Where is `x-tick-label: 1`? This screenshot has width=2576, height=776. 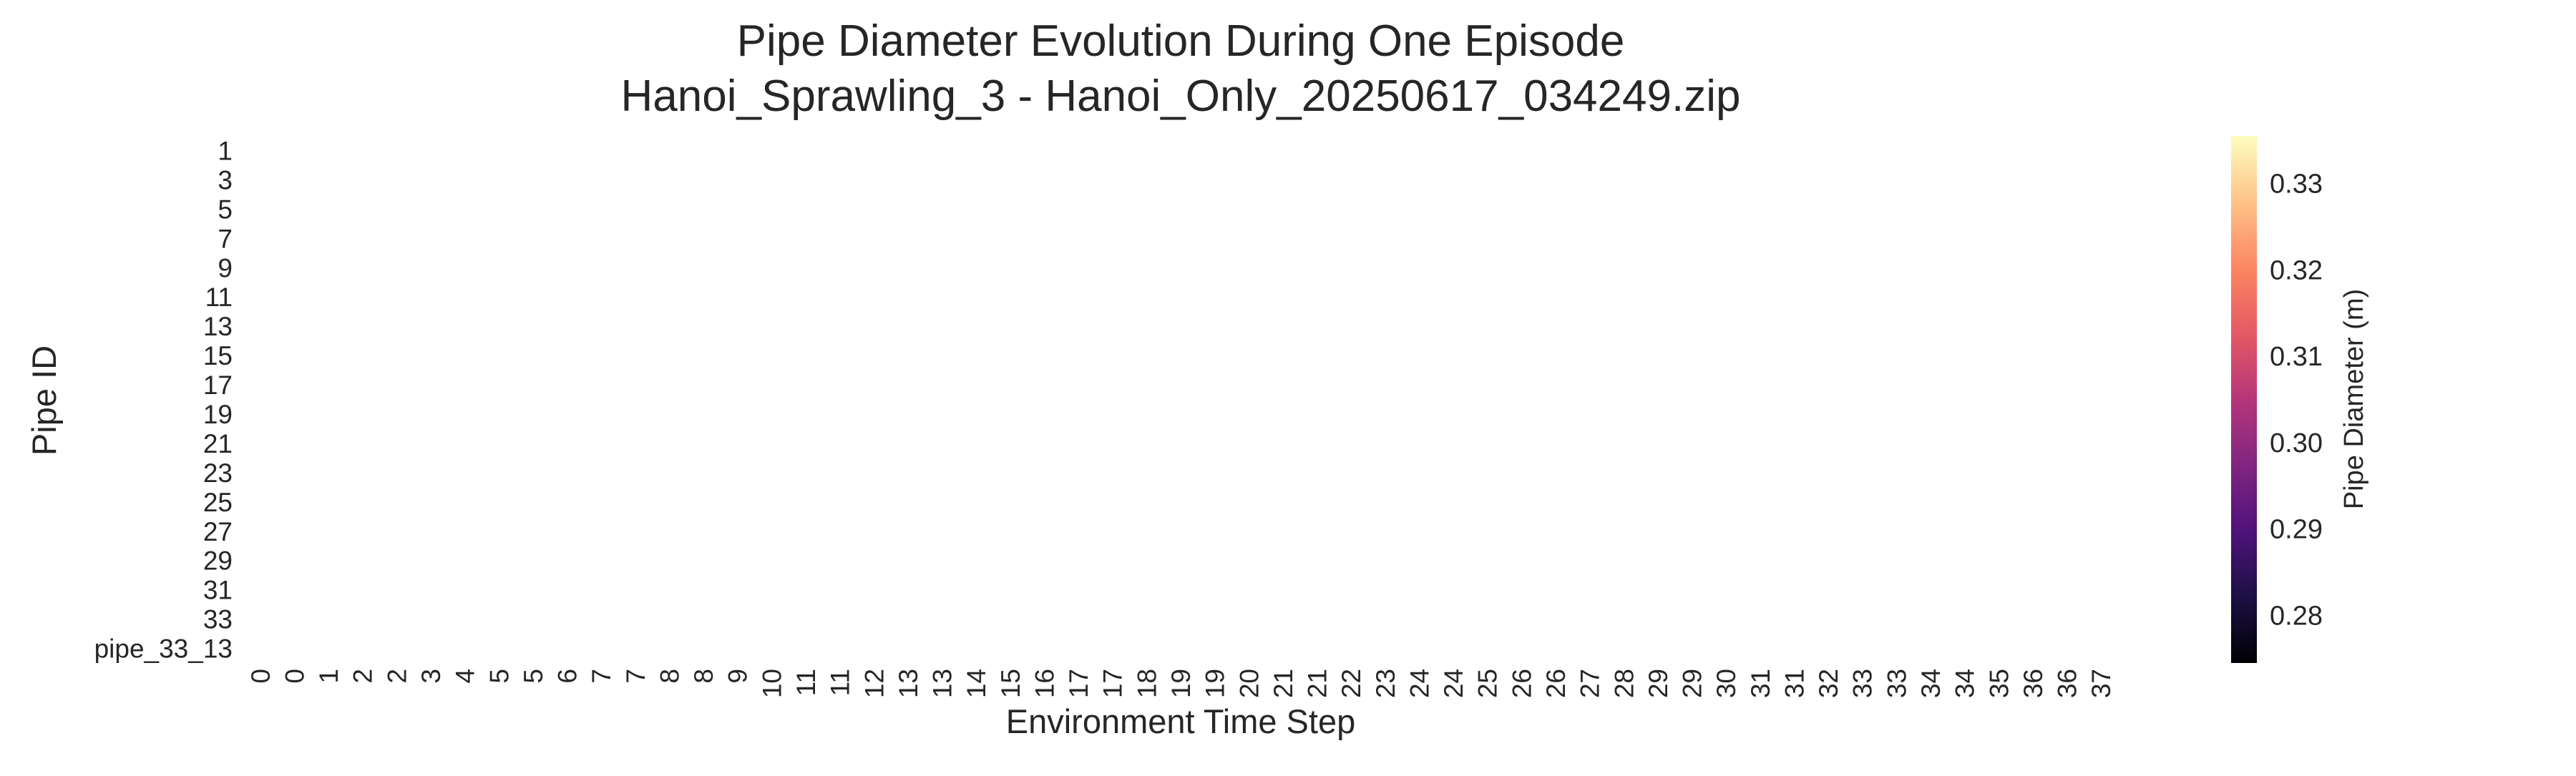 x-tick-label: 1 is located at coordinates (328, 676).